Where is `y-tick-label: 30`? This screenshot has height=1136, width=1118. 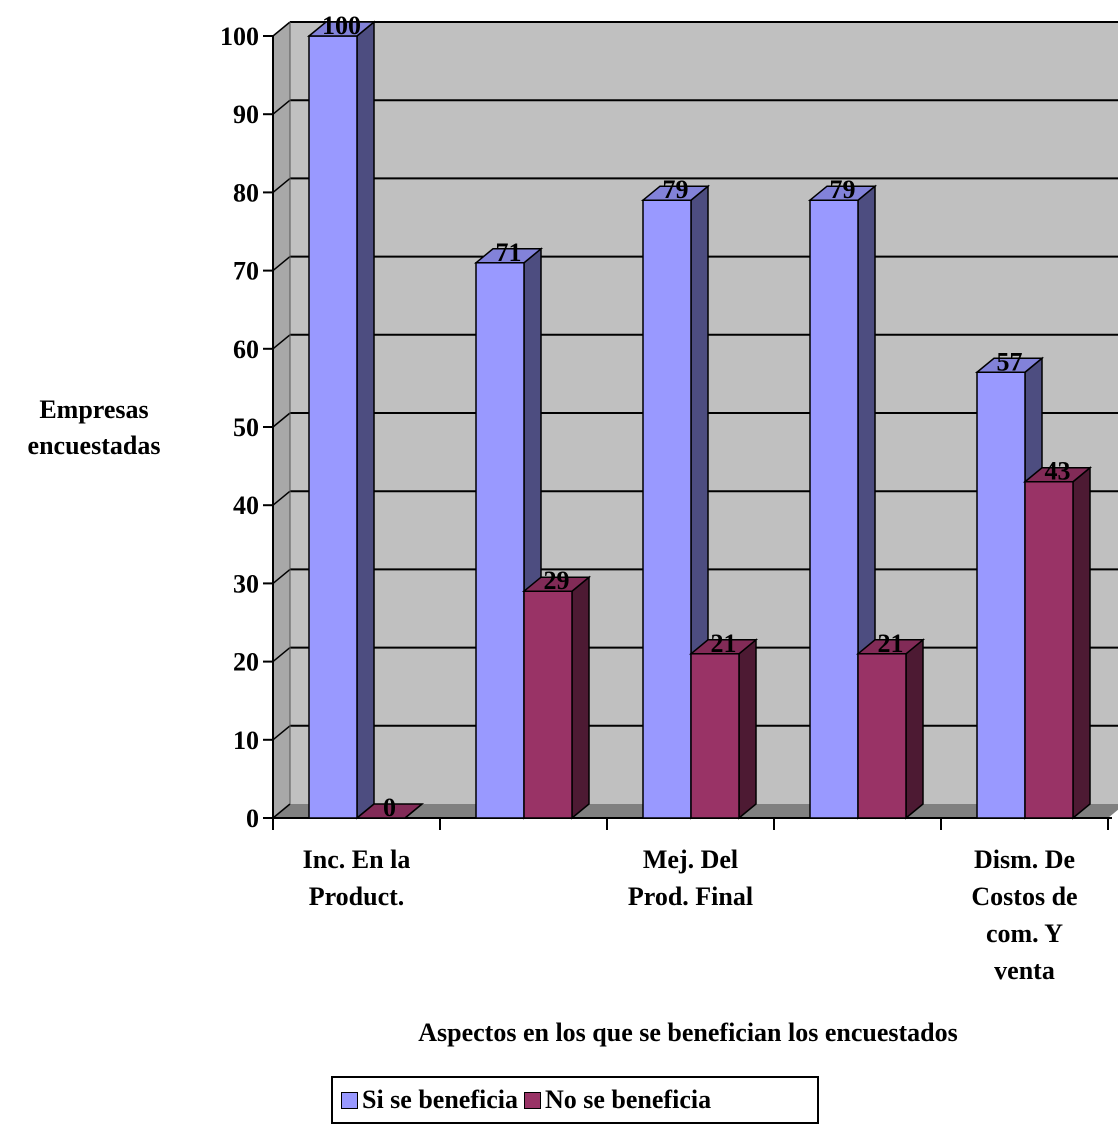 y-tick-label: 30 is located at coordinates (246, 583).